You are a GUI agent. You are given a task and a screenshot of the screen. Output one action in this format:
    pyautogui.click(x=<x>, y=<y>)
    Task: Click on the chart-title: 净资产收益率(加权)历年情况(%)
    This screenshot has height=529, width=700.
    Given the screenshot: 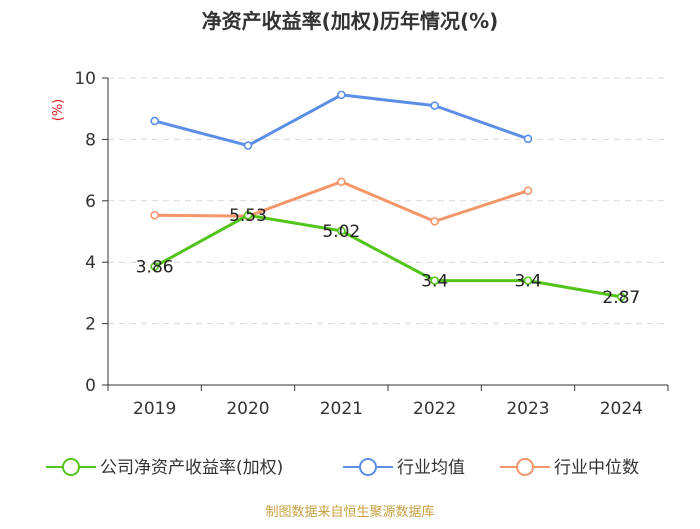 What is the action you would take?
    pyautogui.click(x=350, y=21)
    